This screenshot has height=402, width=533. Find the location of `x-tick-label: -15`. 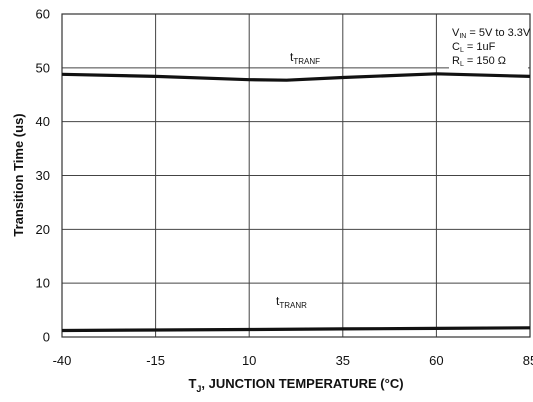

x-tick-label: -15 is located at coordinates (155, 360).